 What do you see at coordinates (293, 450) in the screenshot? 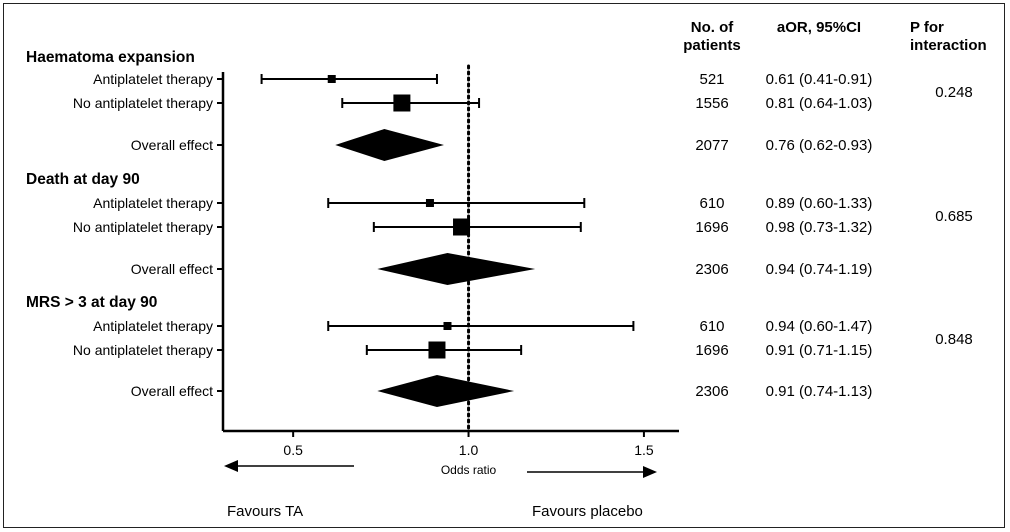
I see `x-tick-label: 0.5` at bounding box center [293, 450].